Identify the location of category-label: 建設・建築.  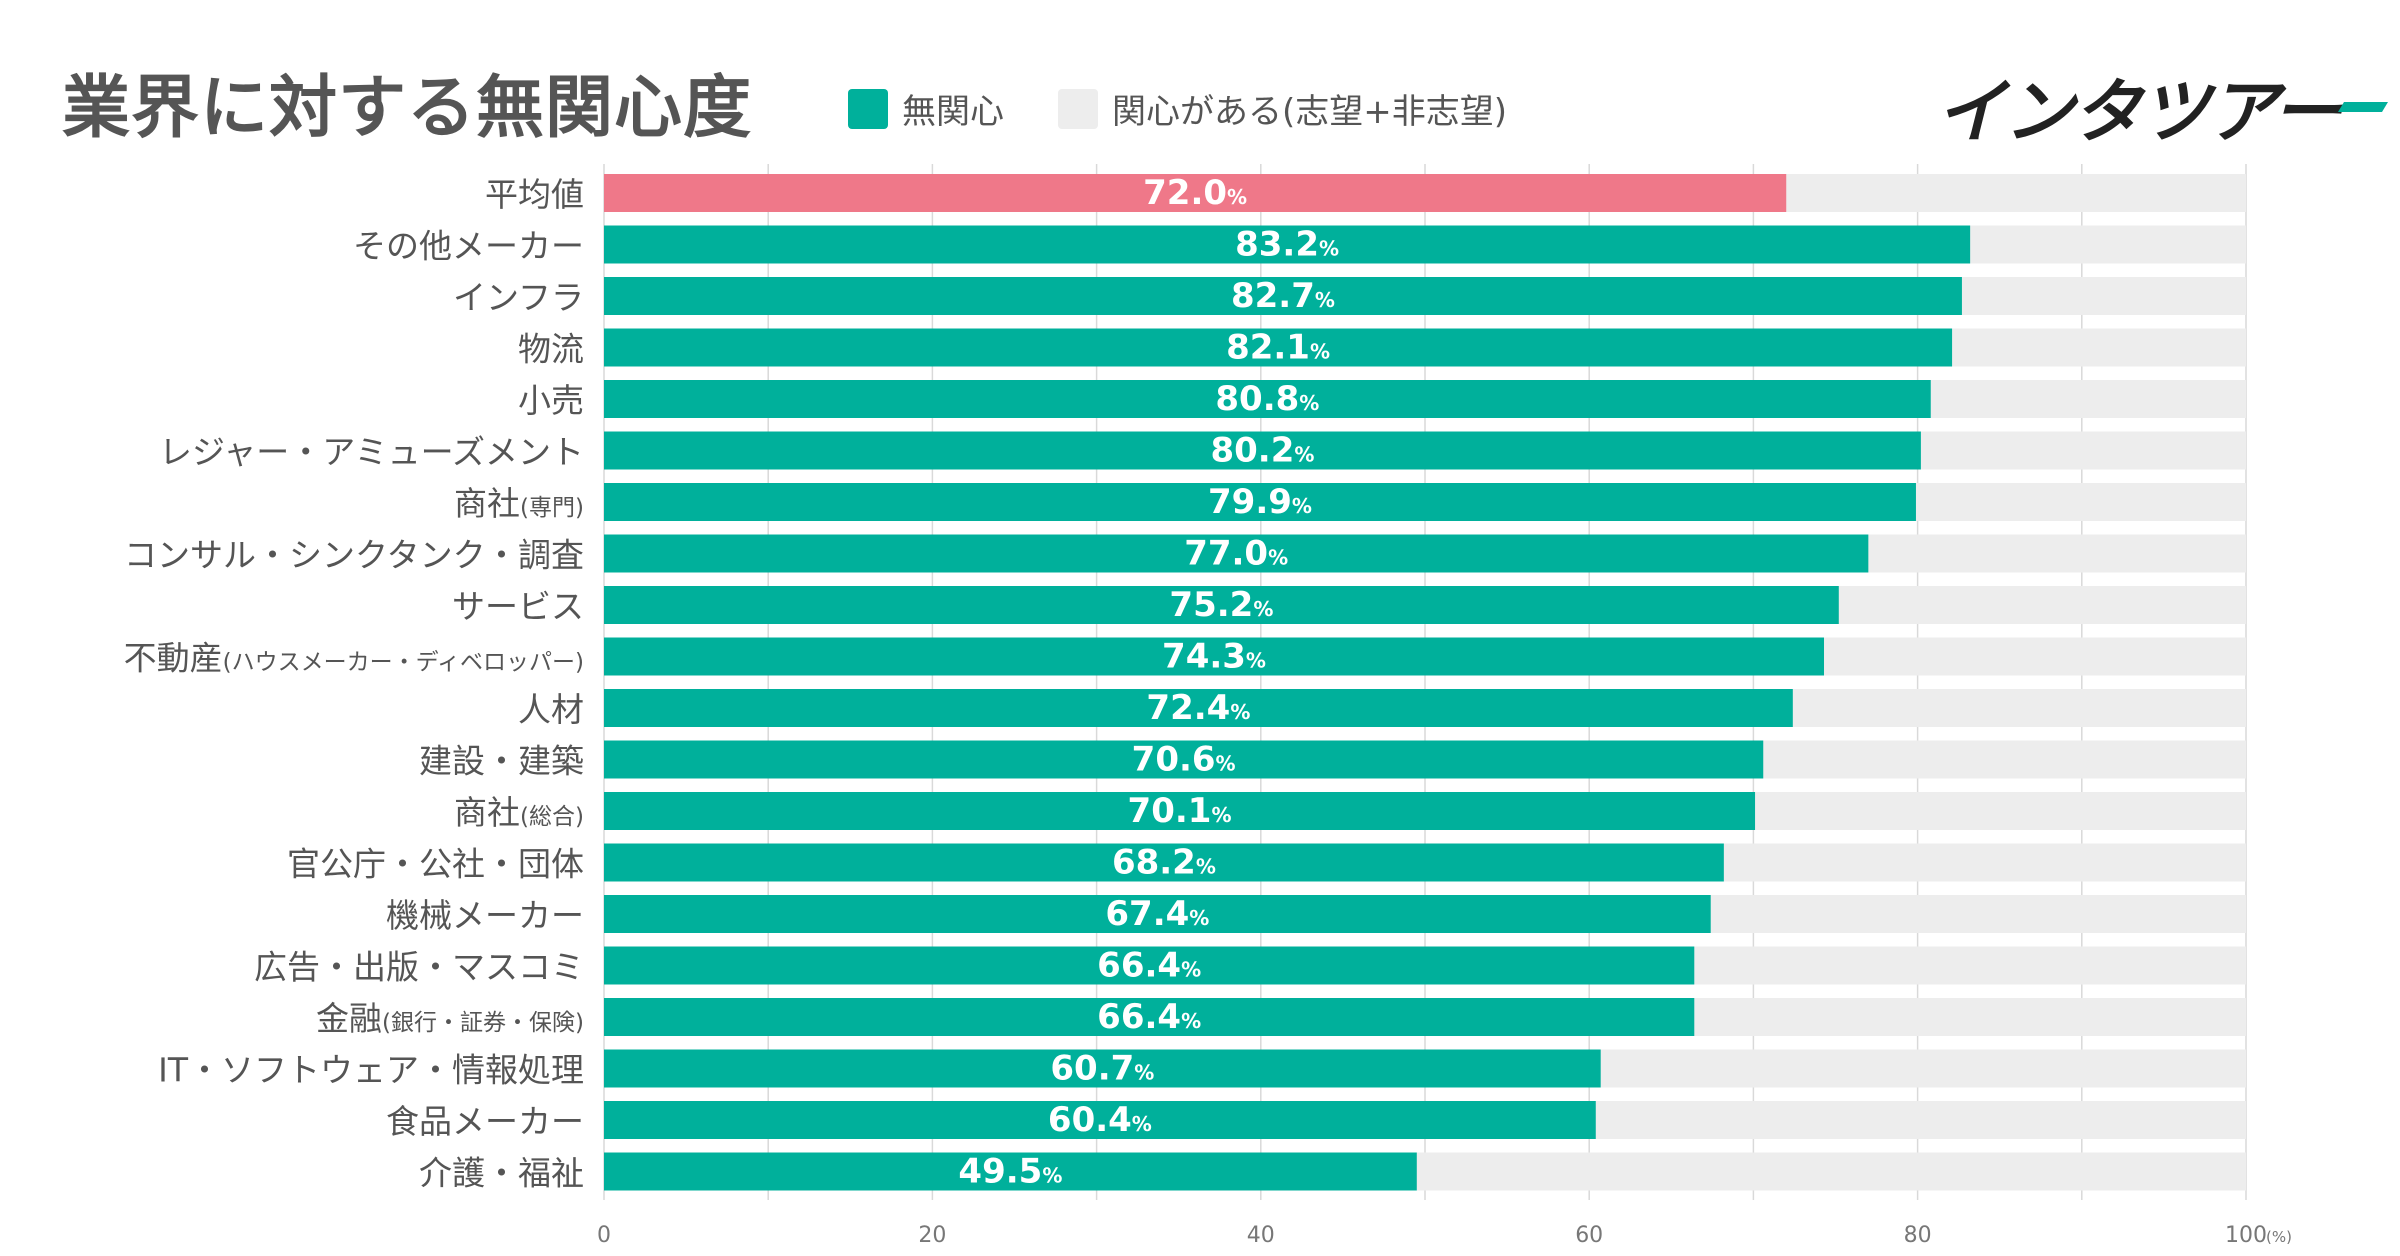
(501, 761).